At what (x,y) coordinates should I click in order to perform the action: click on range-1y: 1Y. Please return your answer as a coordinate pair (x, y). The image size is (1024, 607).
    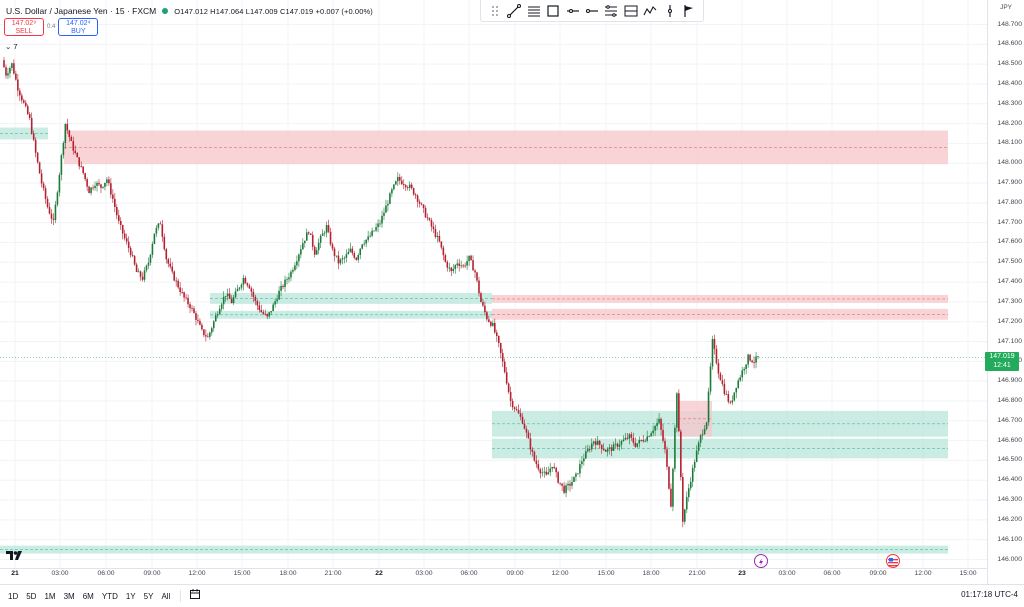
    Looking at the image, I should click on (130, 596).